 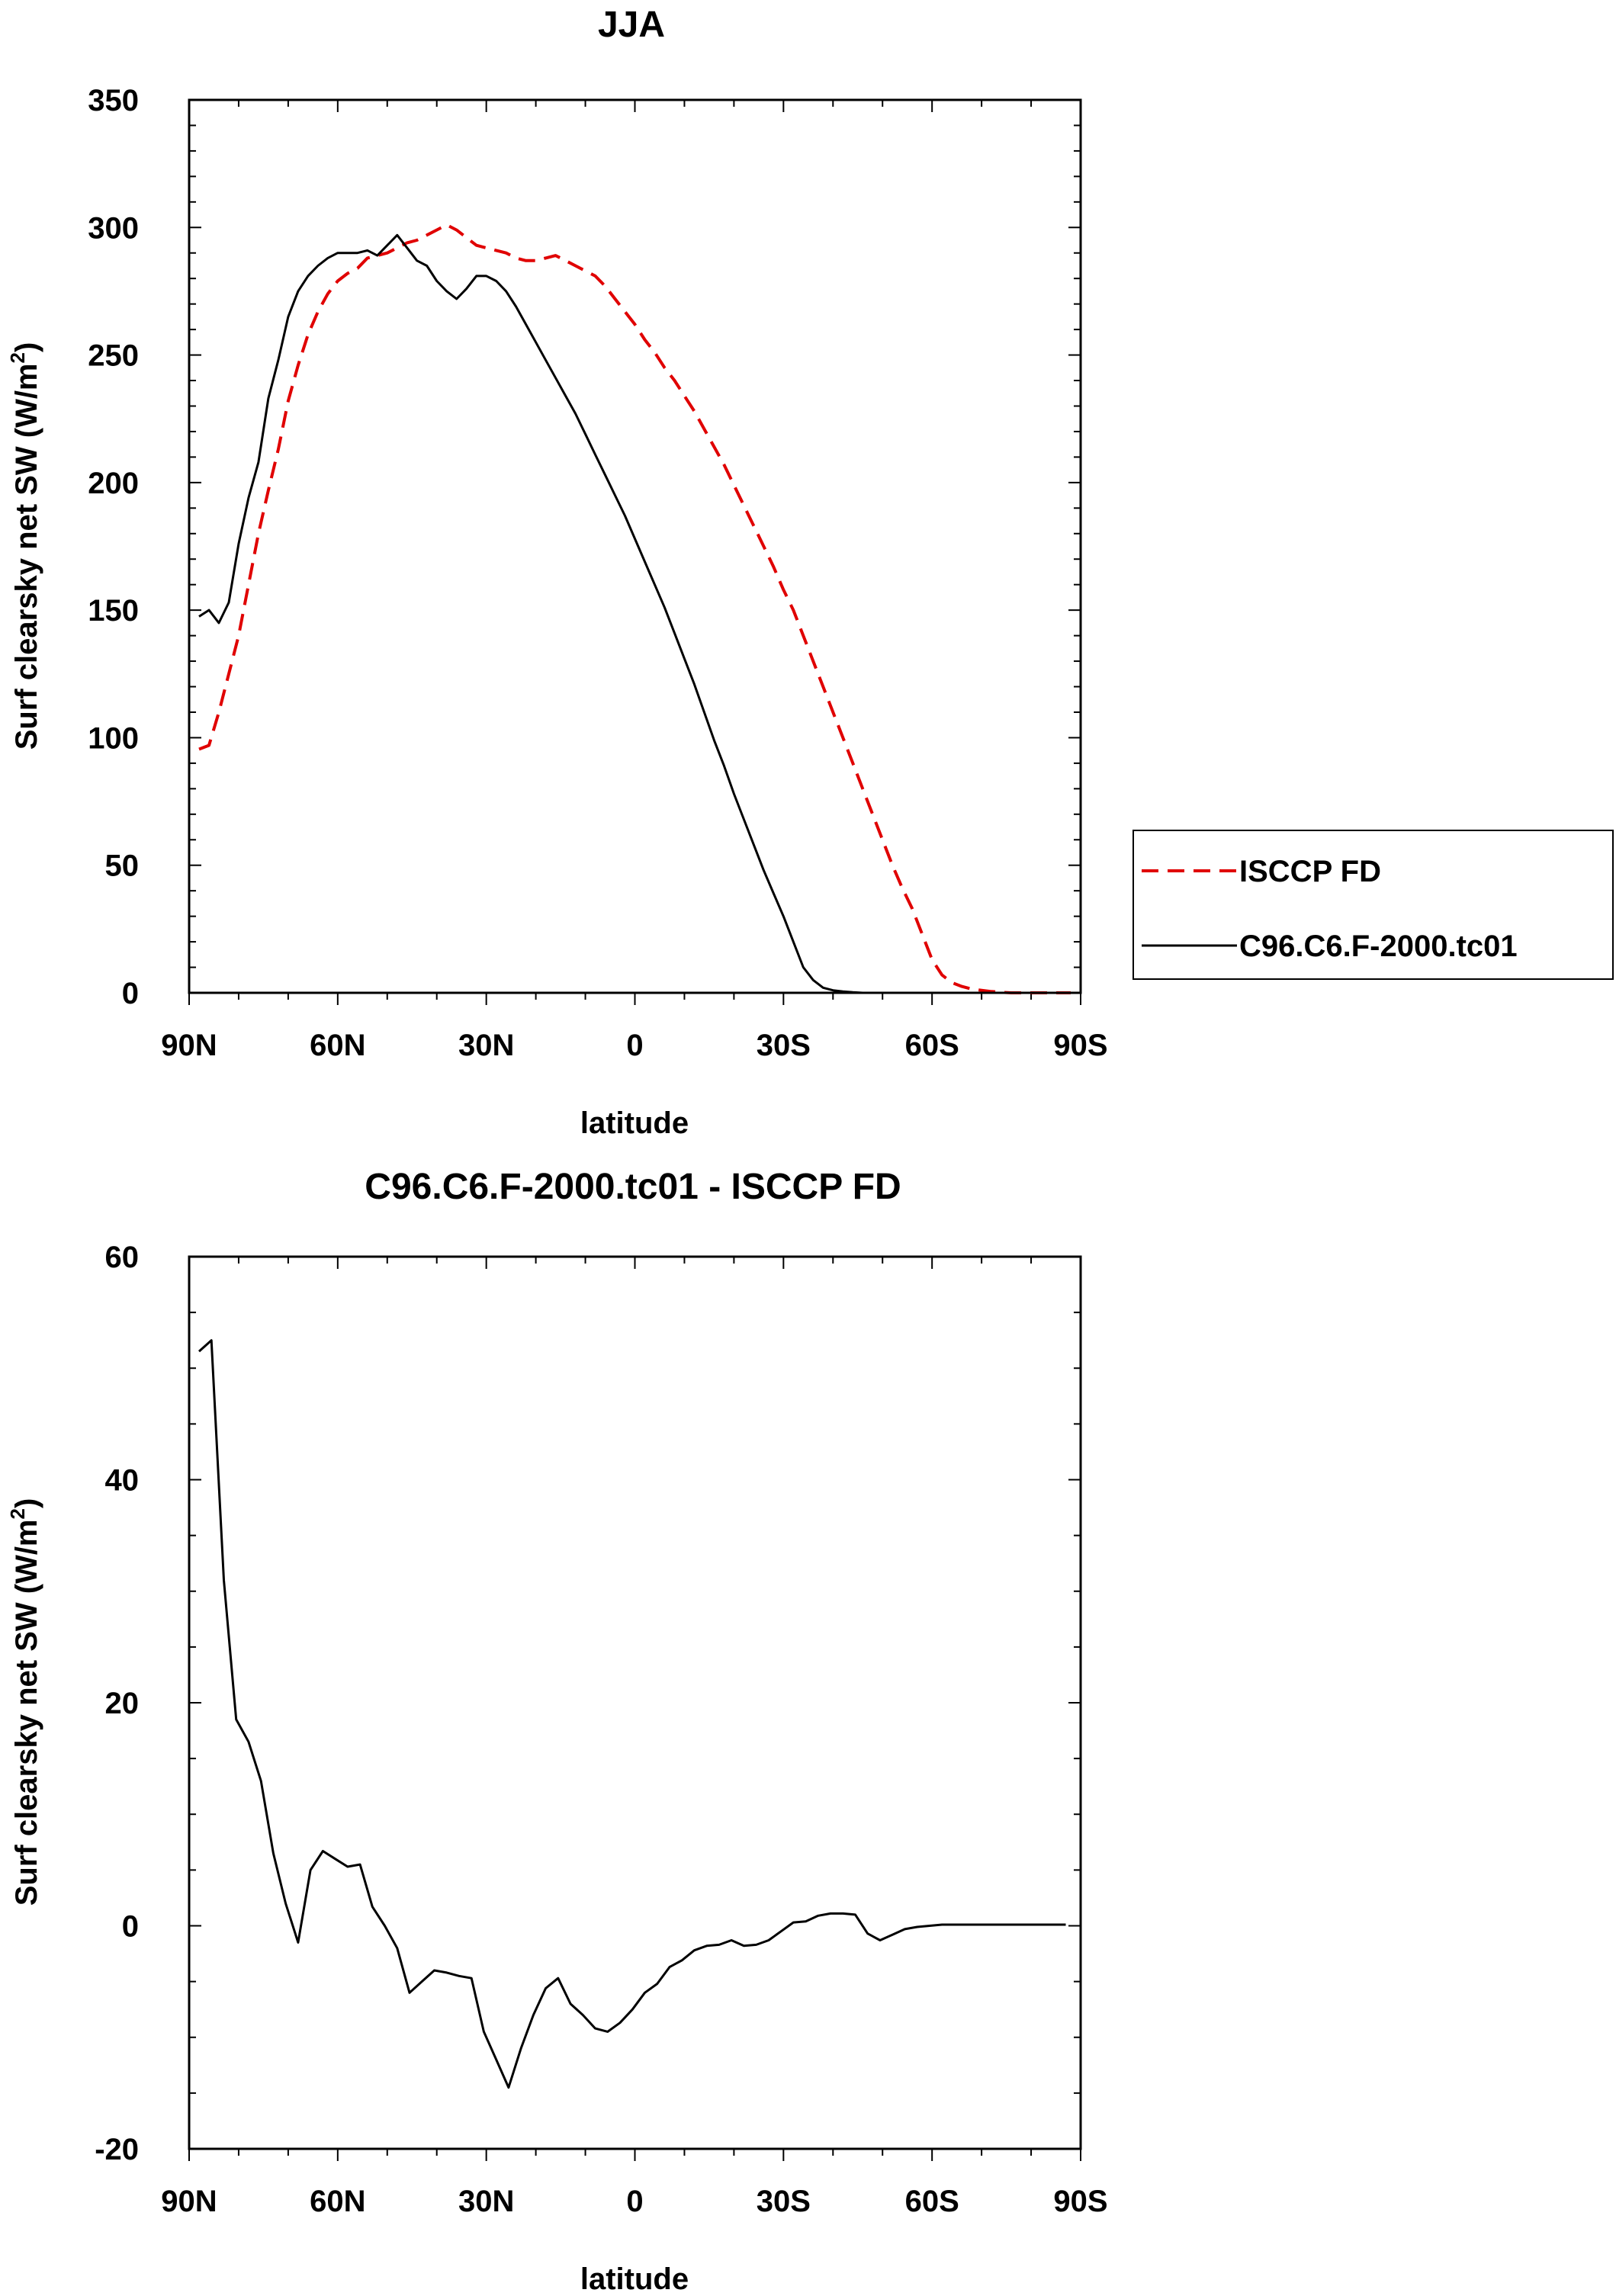 I want to click on legend-label-model: C96.C6.F-2000.tc01, so click(x=1378, y=946).